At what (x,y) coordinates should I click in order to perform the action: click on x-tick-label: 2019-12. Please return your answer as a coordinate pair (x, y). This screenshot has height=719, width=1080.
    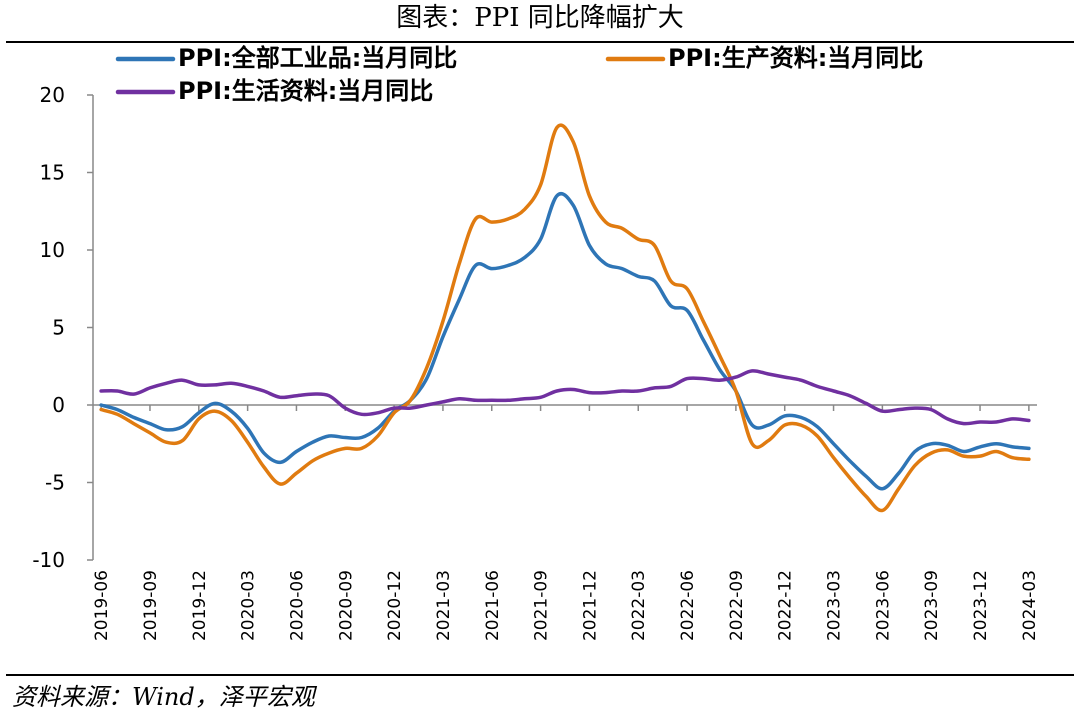
    Looking at the image, I should click on (200, 605).